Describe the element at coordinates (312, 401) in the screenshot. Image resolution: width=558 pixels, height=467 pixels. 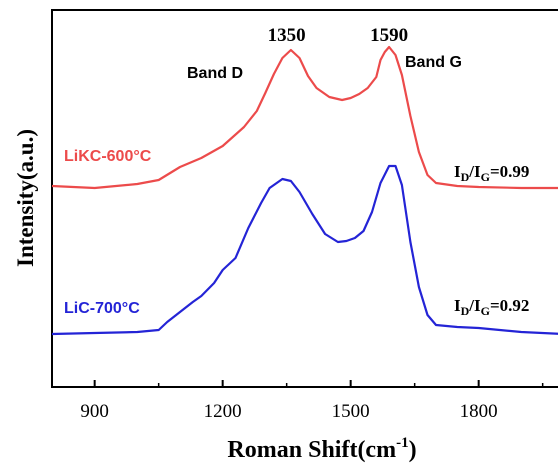
I see `x-axis-ticks: 900 1200 1500 1800` at that location.